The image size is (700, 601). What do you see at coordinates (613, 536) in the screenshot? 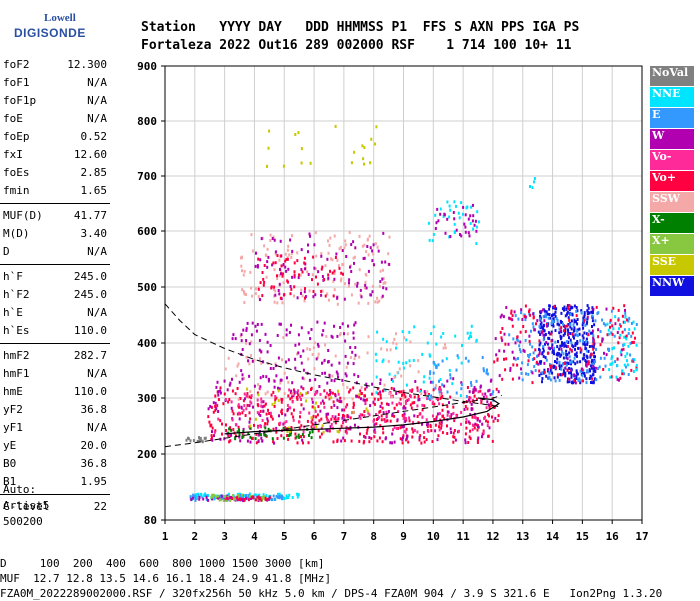
I see `x-tick-label: 16` at bounding box center [613, 536].